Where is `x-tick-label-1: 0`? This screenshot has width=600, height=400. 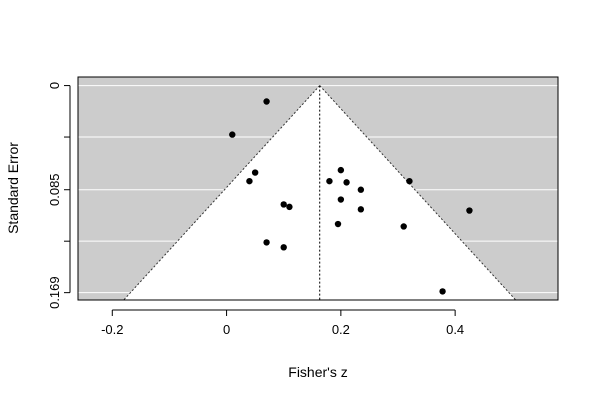 x-tick-label-1: 0 is located at coordinates (226, 329).